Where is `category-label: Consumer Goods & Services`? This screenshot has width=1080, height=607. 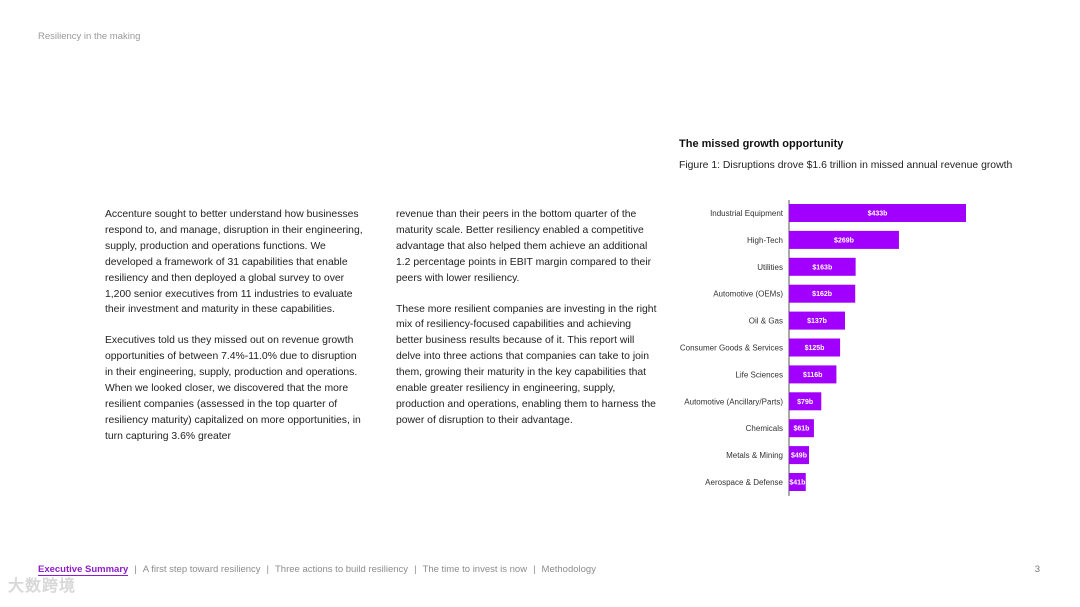
category-label: Consumer Goods & Services is located at coordinates (731, 348).